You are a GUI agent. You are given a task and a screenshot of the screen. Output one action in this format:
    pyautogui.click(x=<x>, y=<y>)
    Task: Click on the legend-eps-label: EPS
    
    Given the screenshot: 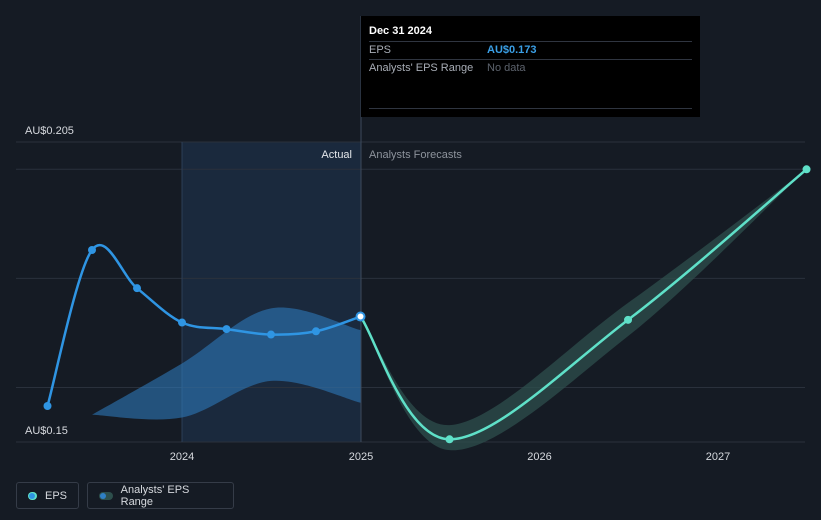 What is the action you would take?
    pyautogui.click(x=55, y=495)
    